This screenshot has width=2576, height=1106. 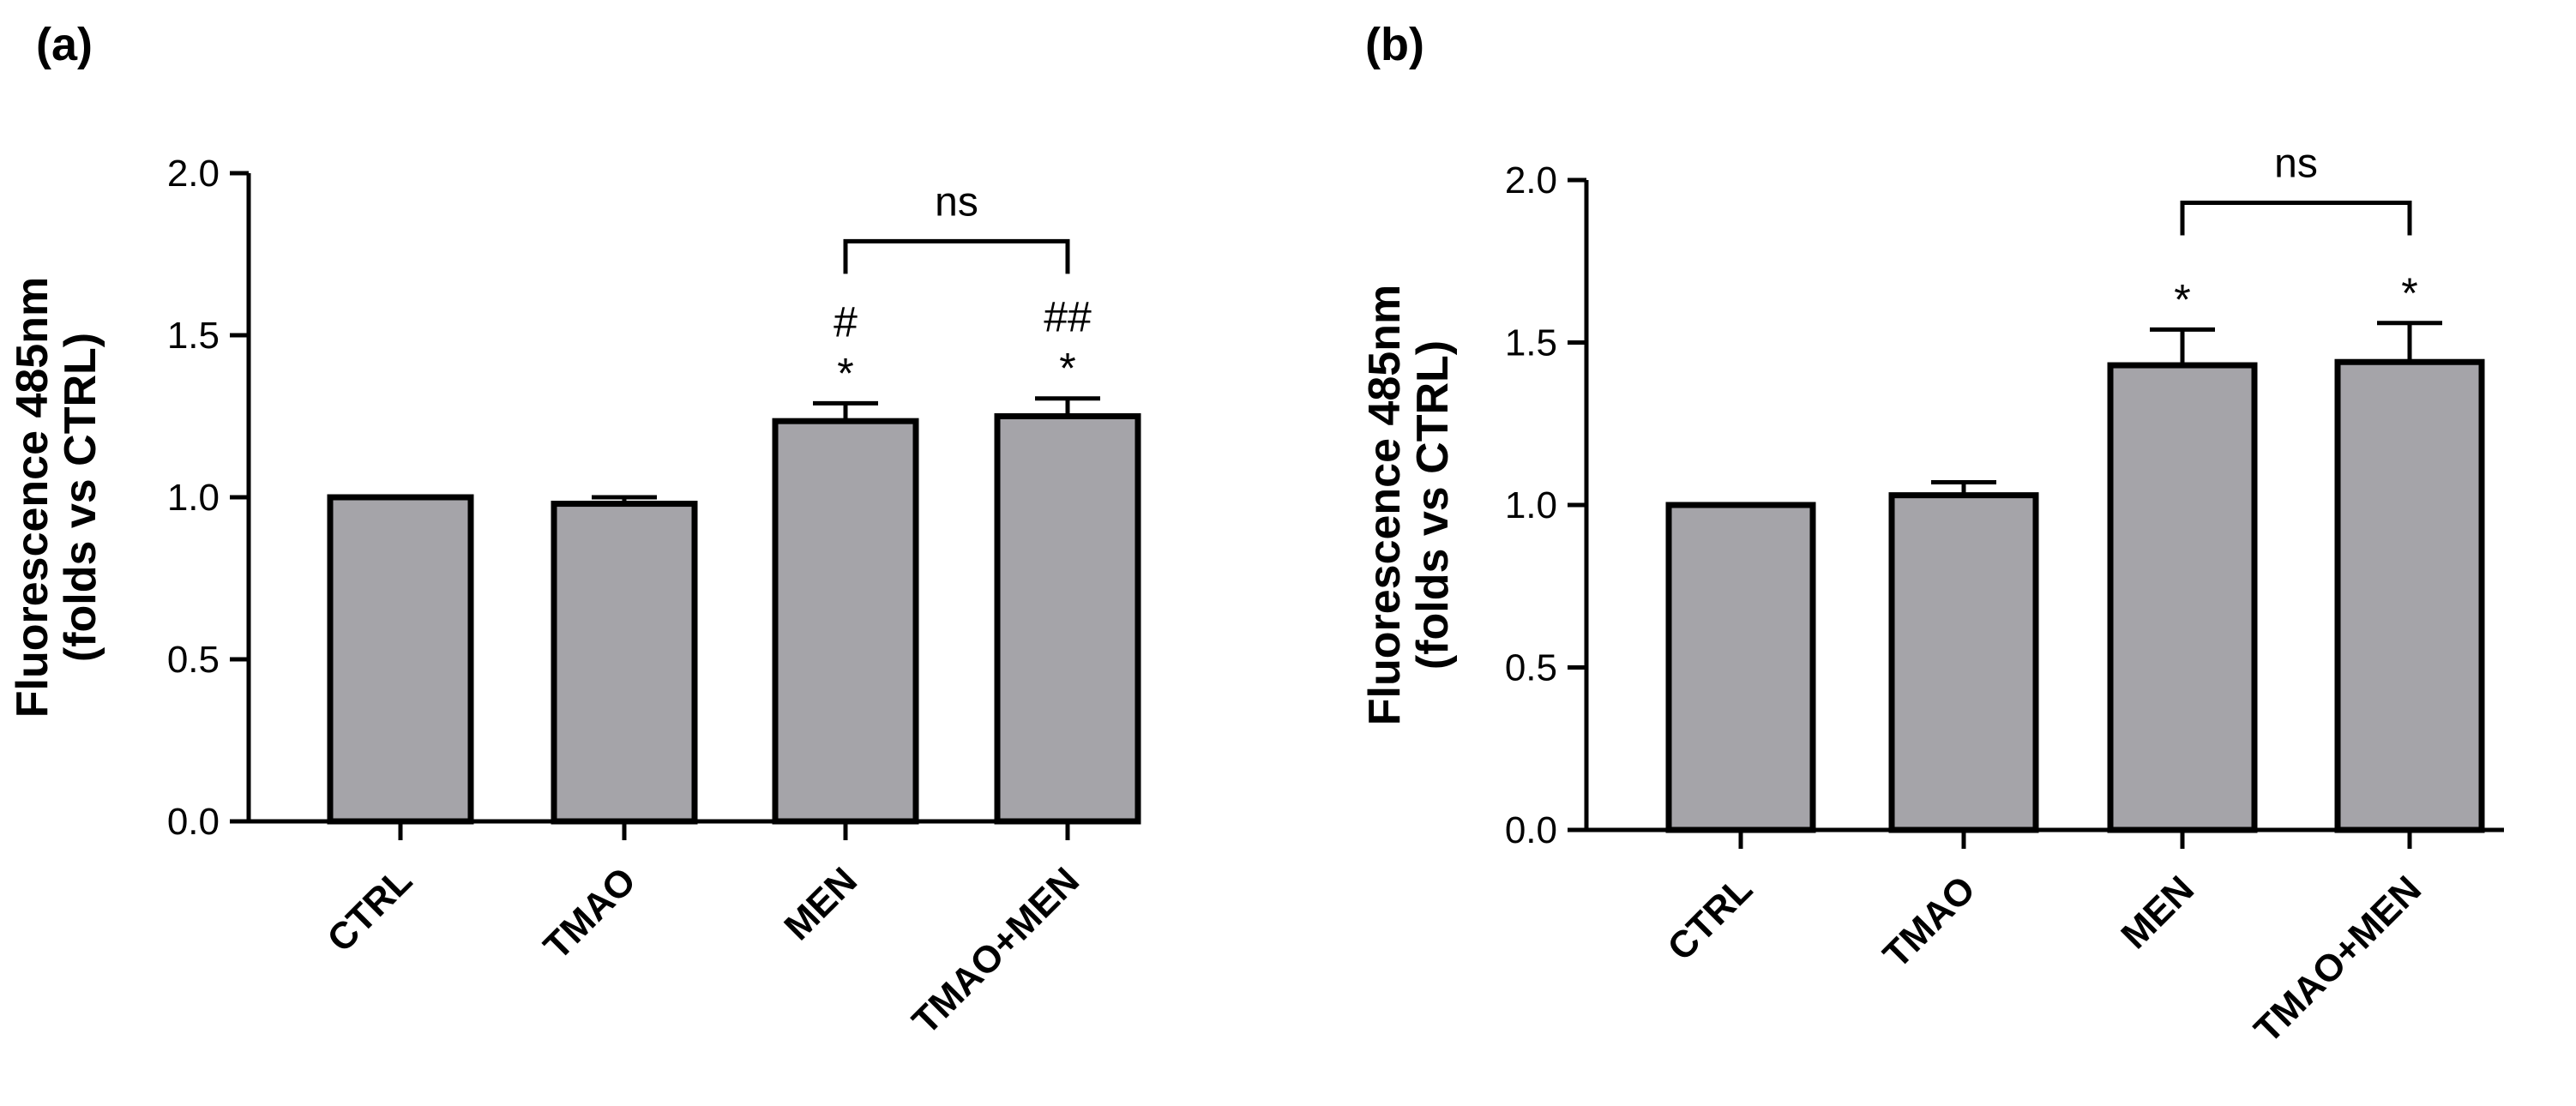 What do you see at coordinates (1394, 44) in the screenshot?
I see `panel-label: (b)` at bounding box center [1394, 44].